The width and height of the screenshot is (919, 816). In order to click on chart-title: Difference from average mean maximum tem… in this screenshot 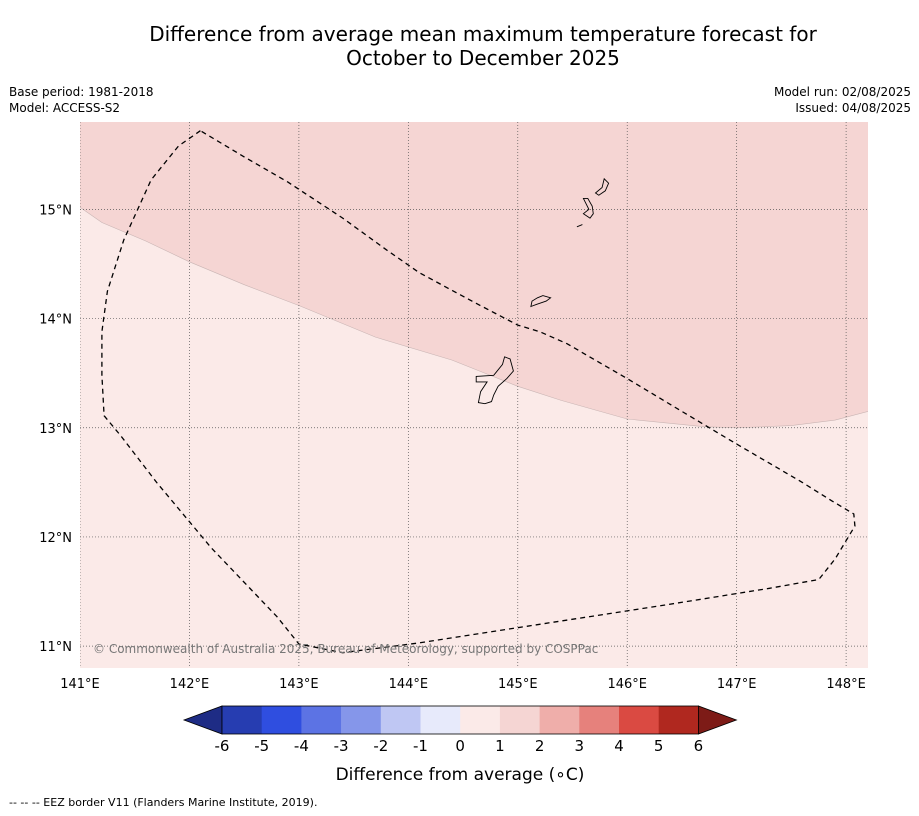, I will do `click(459, 46)`.